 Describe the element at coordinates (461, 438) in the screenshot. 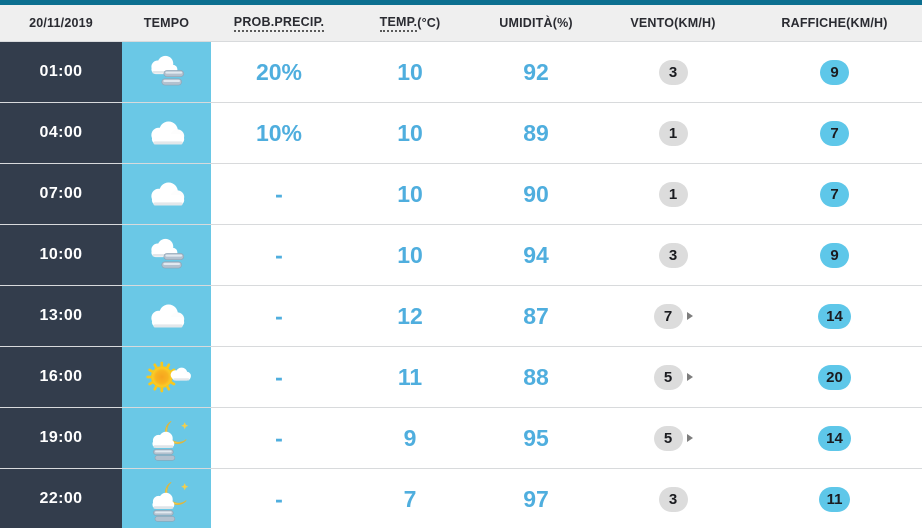

I see `forecast-row: 19:00 - 9 95 5 14` at that location.